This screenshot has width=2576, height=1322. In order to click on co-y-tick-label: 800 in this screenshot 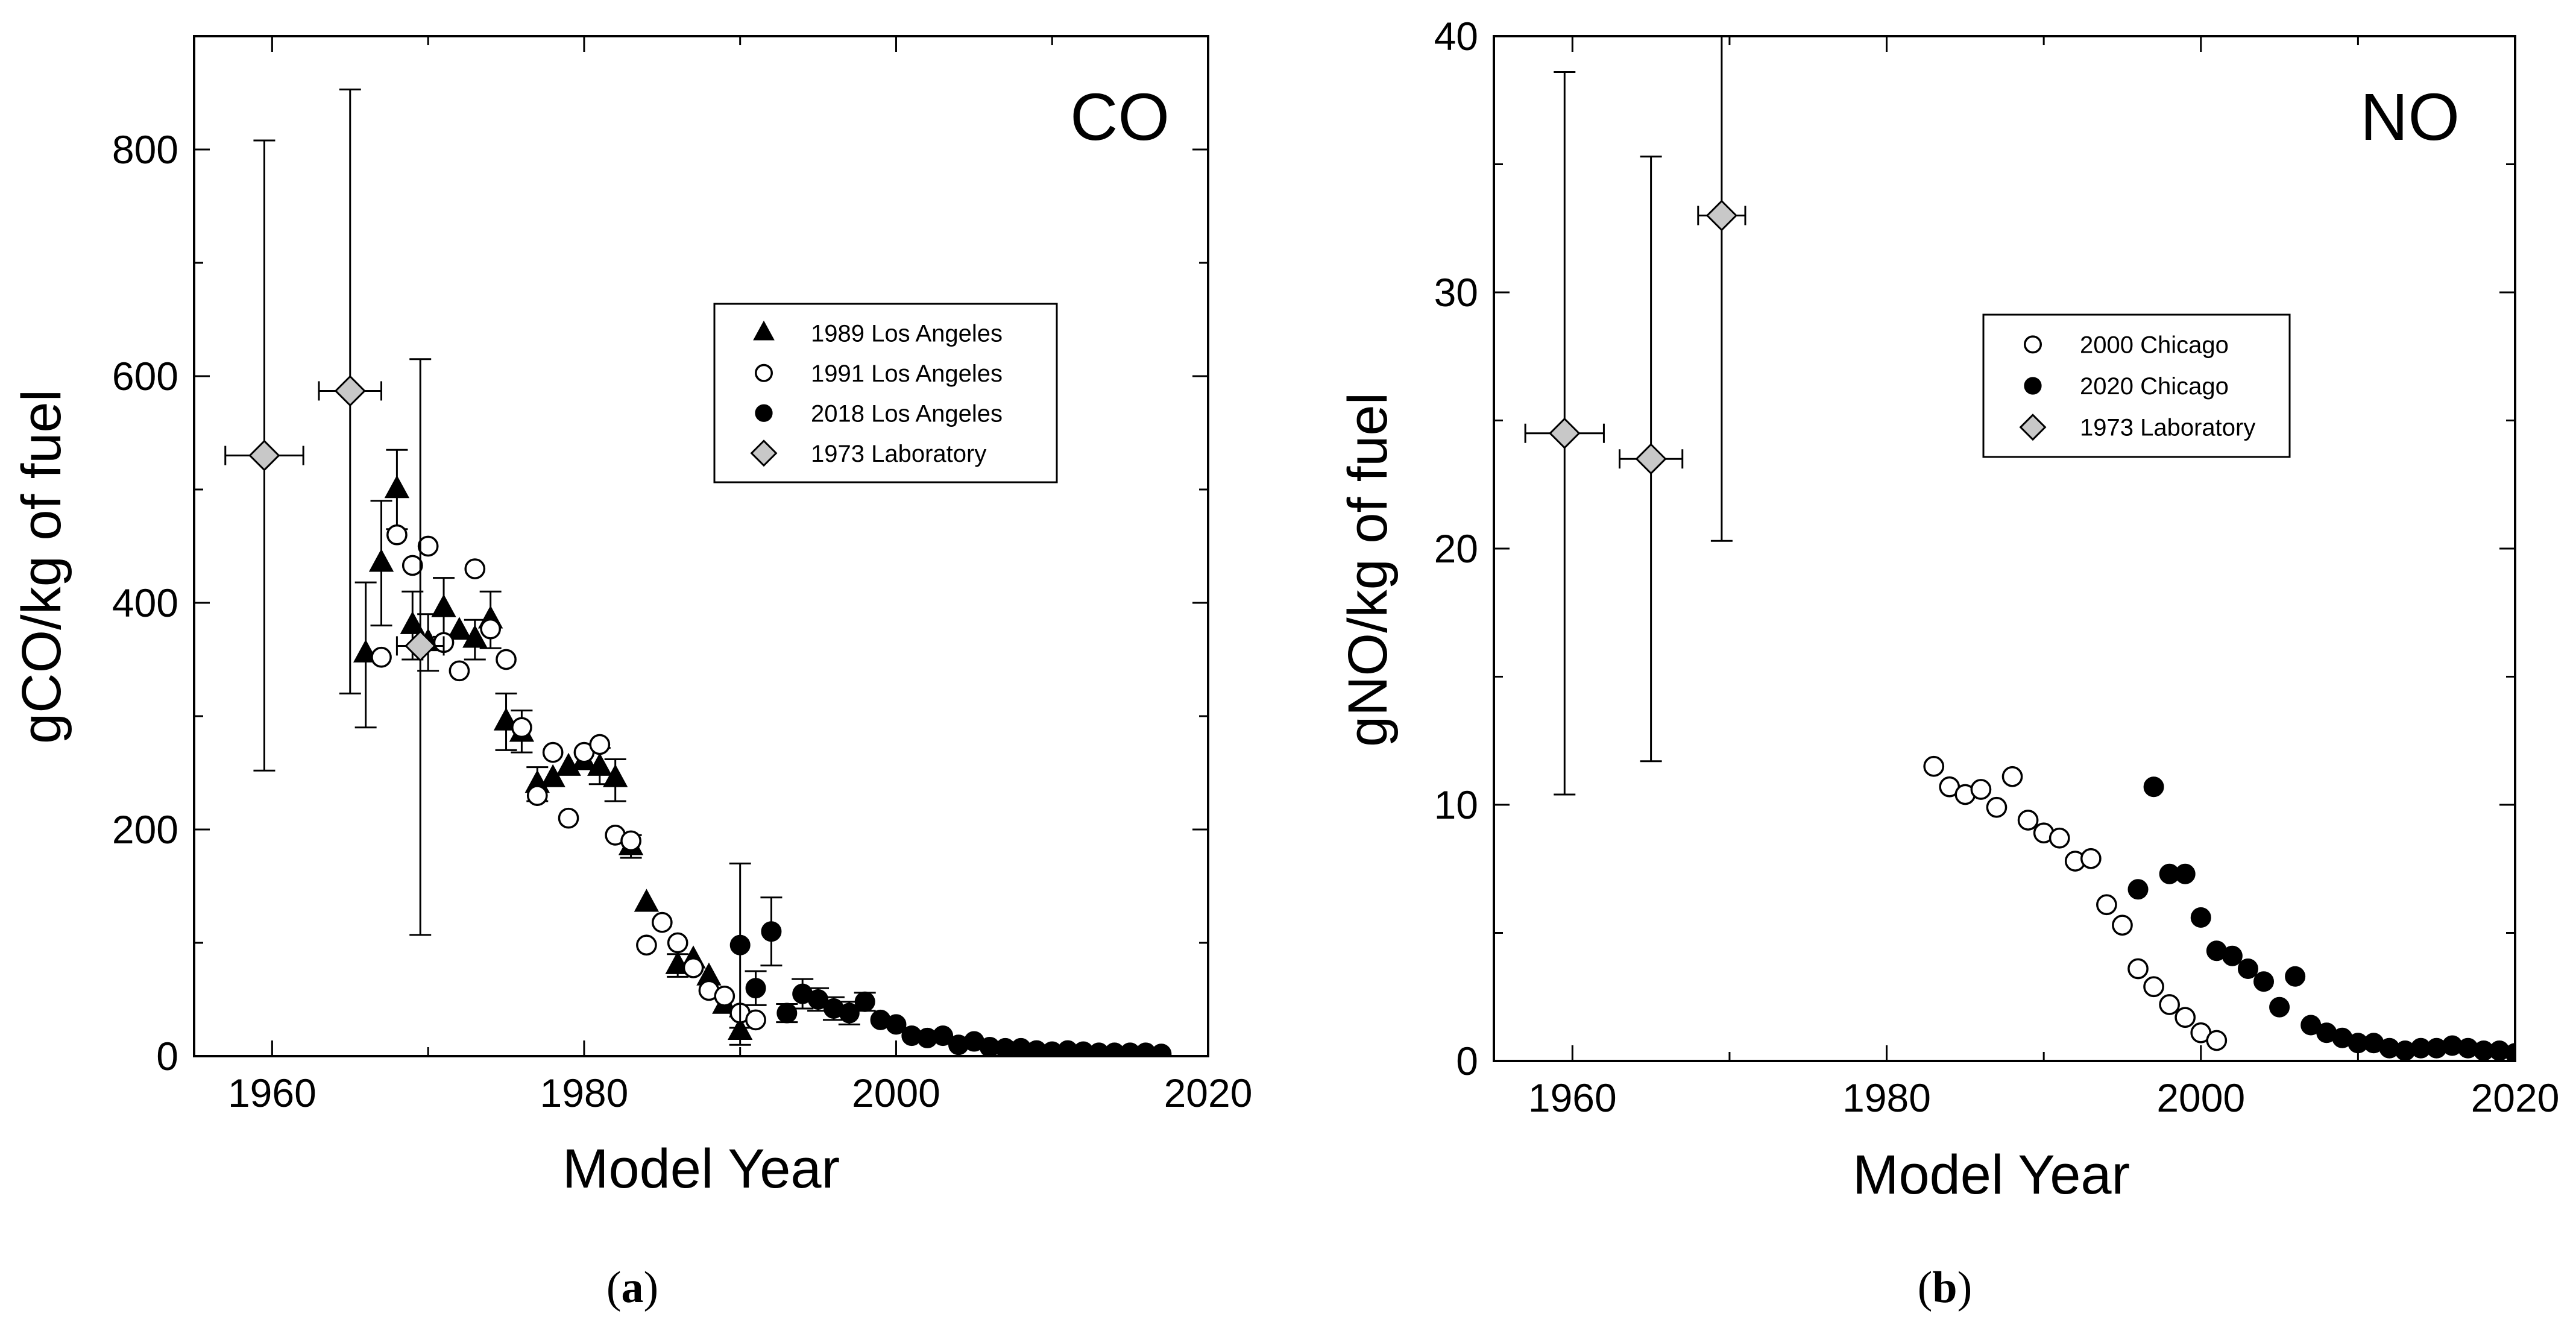, I will do `click(145, 149)`.